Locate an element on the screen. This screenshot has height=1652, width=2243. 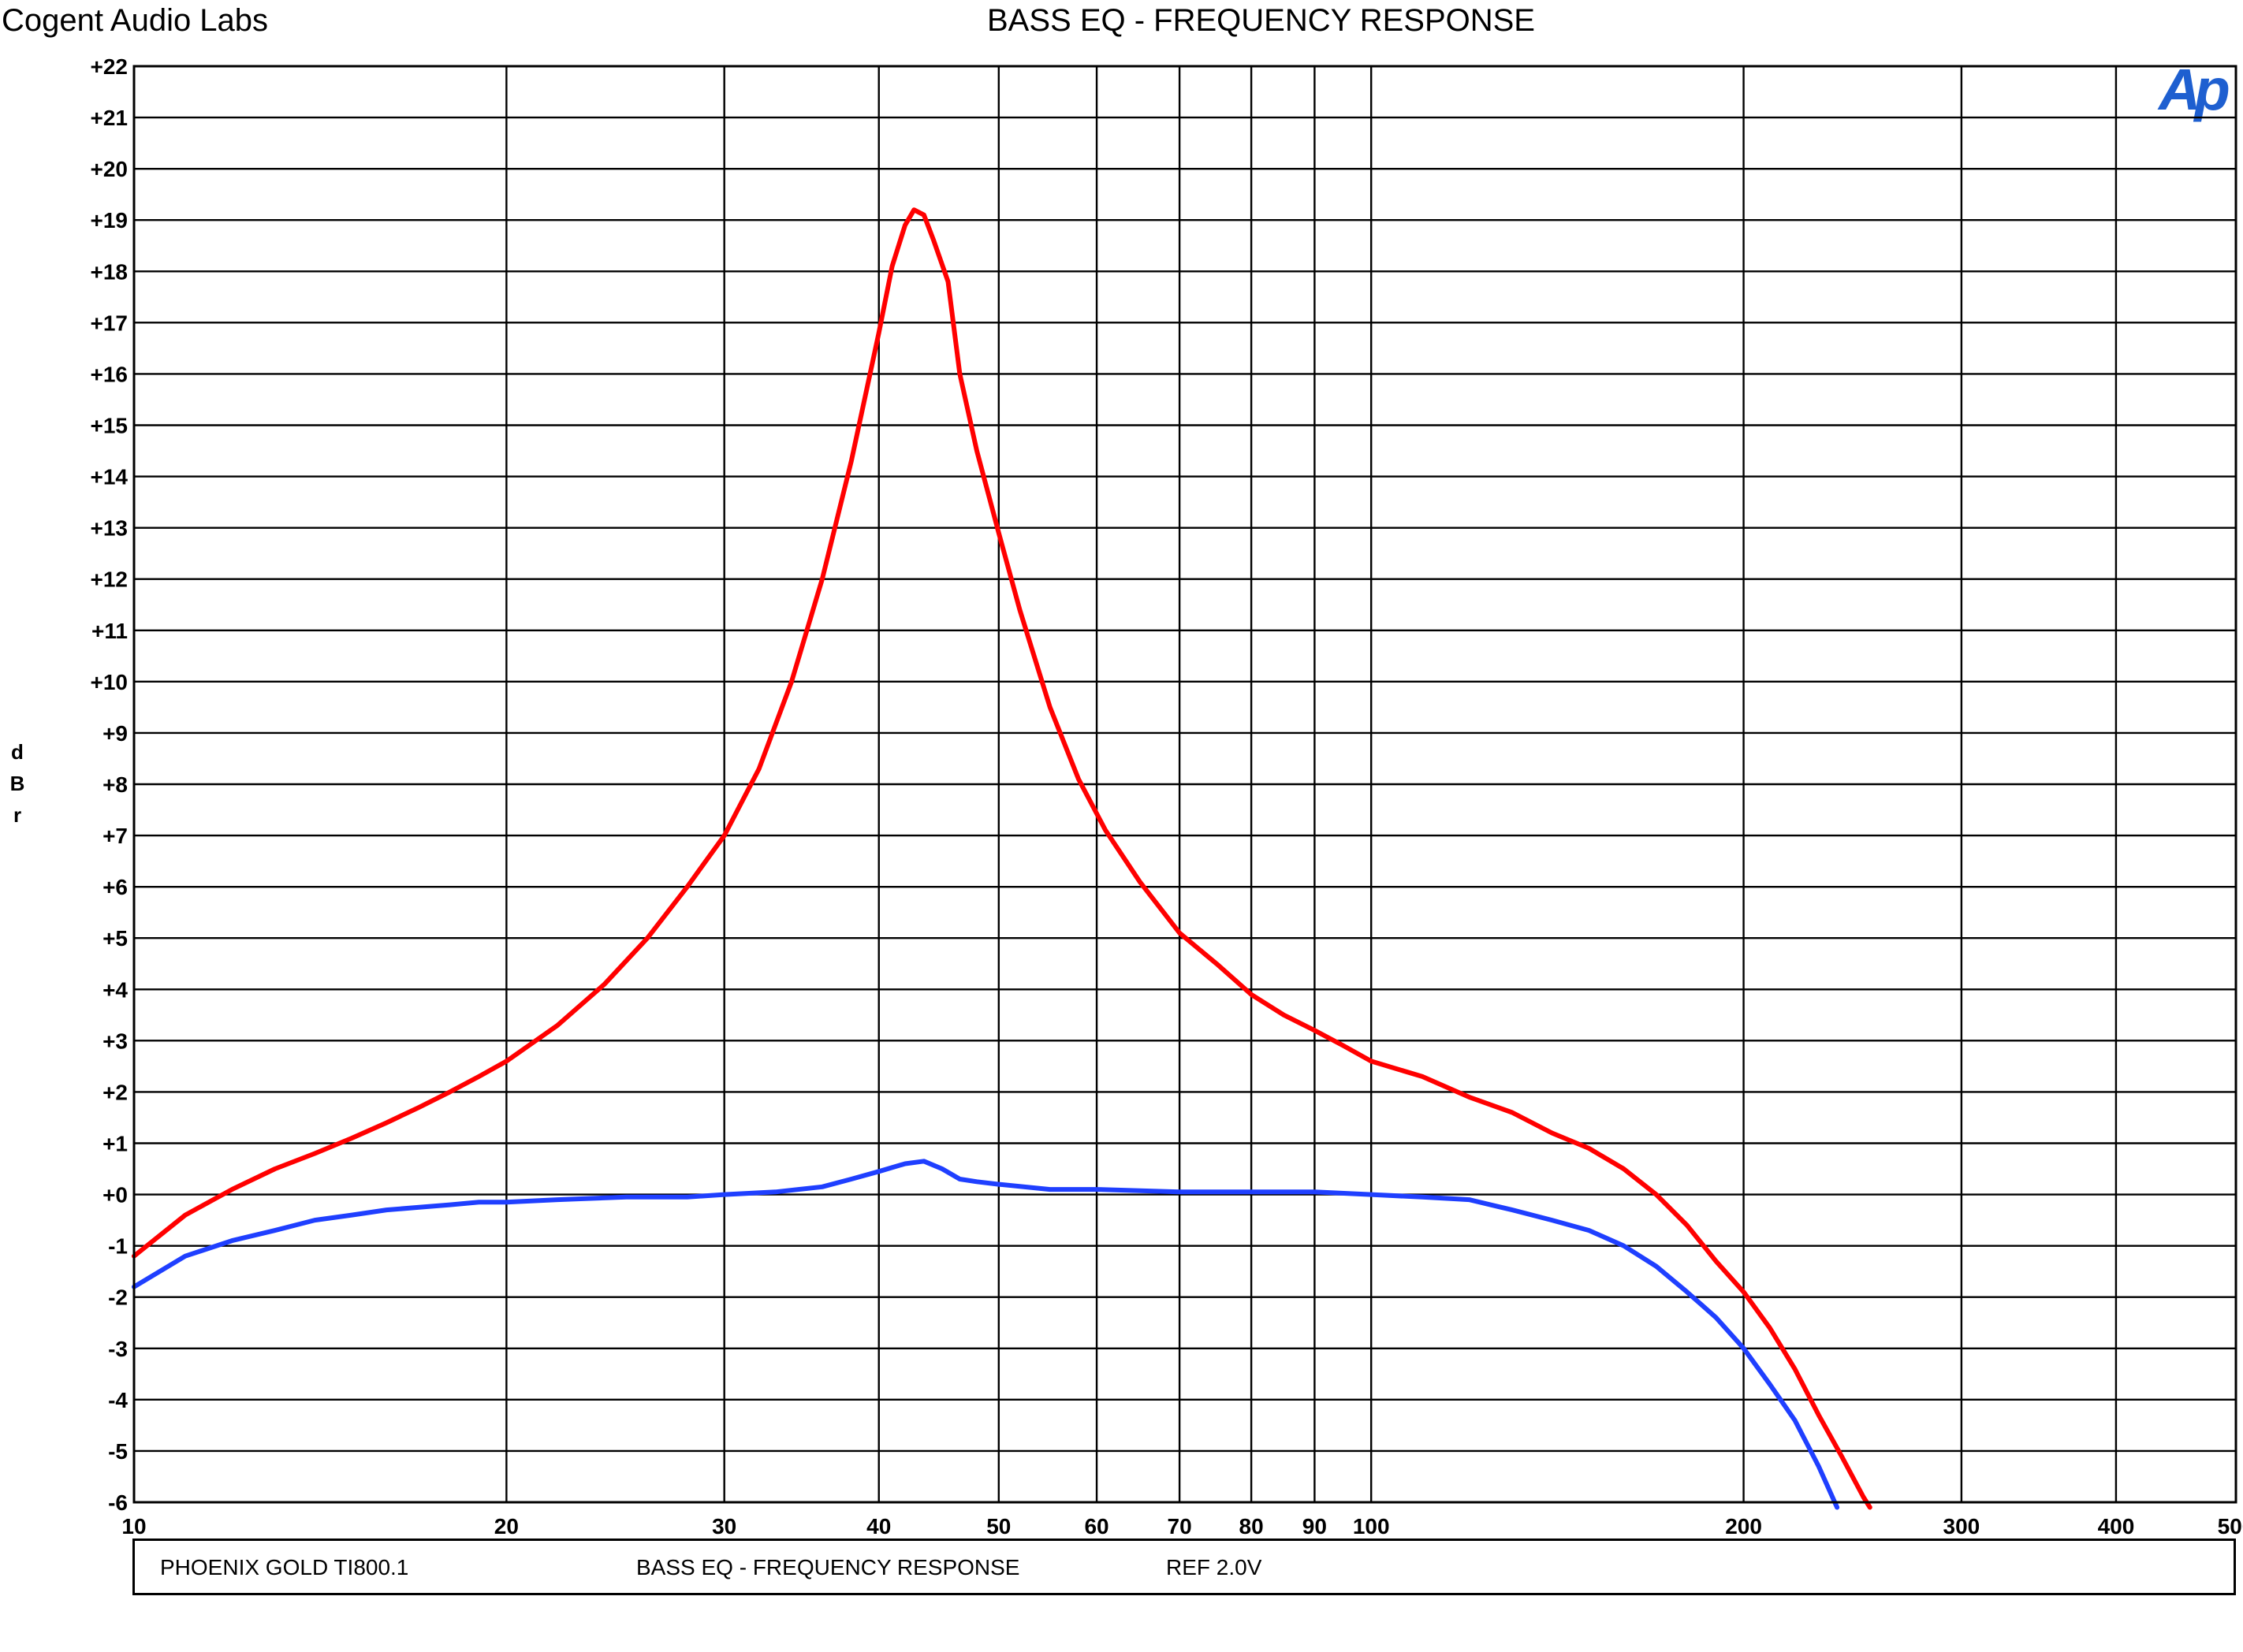
x-tick-label: 10 is located at coordinates (133, 1526).